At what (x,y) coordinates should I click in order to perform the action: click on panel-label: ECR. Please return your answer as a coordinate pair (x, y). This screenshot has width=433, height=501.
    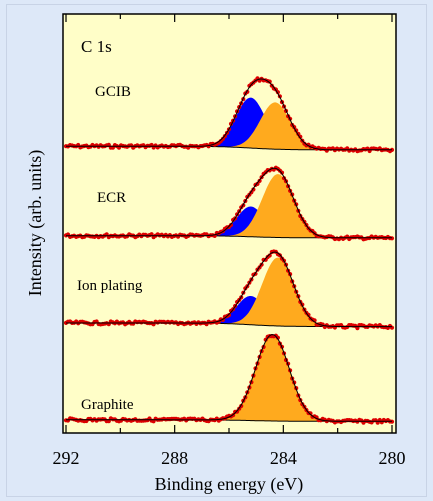
    Looking at the image, I should click on (111, 198).